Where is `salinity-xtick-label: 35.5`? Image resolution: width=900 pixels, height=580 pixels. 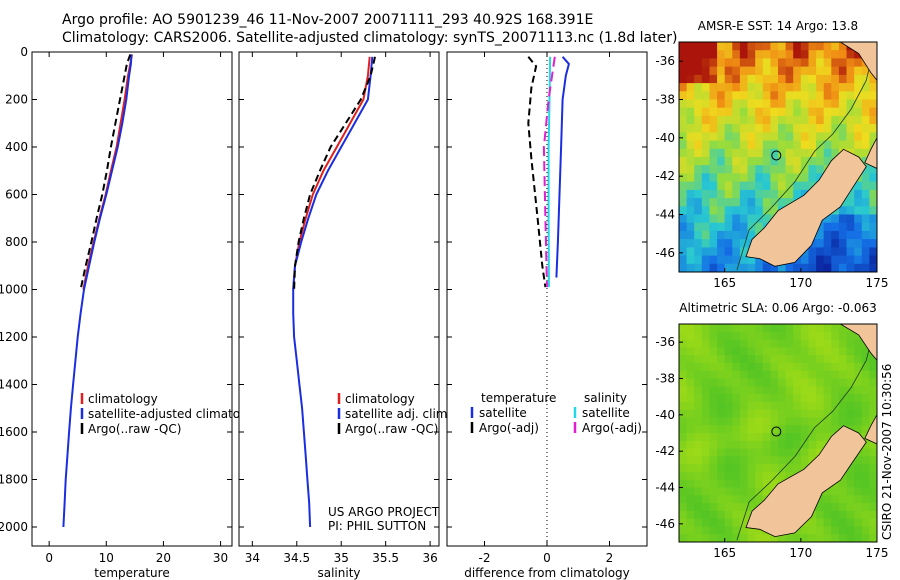 salinity-xtick-label: 35.5 is located at coordinates (385, 558).